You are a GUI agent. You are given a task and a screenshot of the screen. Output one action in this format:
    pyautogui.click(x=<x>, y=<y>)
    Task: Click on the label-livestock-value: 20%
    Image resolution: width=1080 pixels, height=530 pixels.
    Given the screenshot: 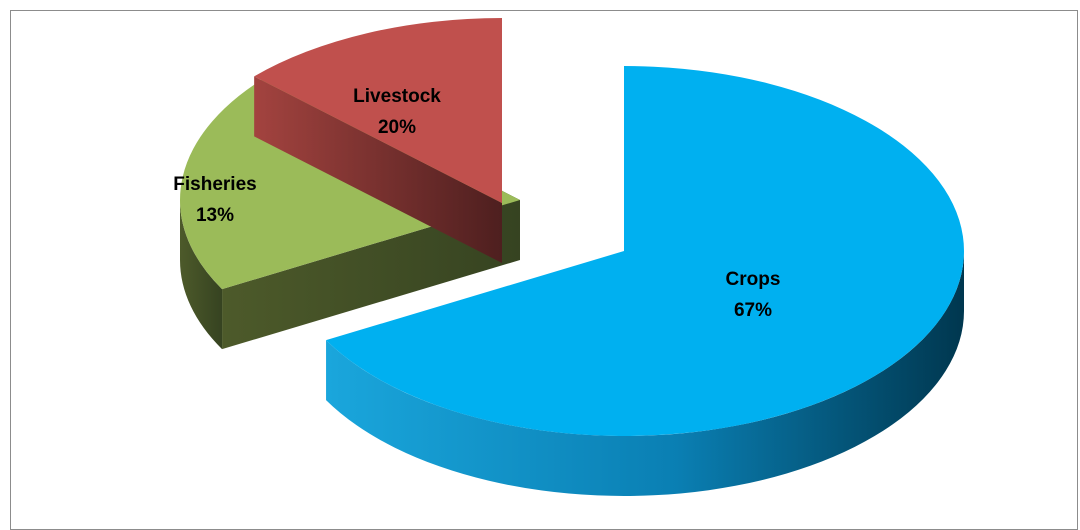 What is the action you would take?
    pyautogui.click(x=397, y=127)
    